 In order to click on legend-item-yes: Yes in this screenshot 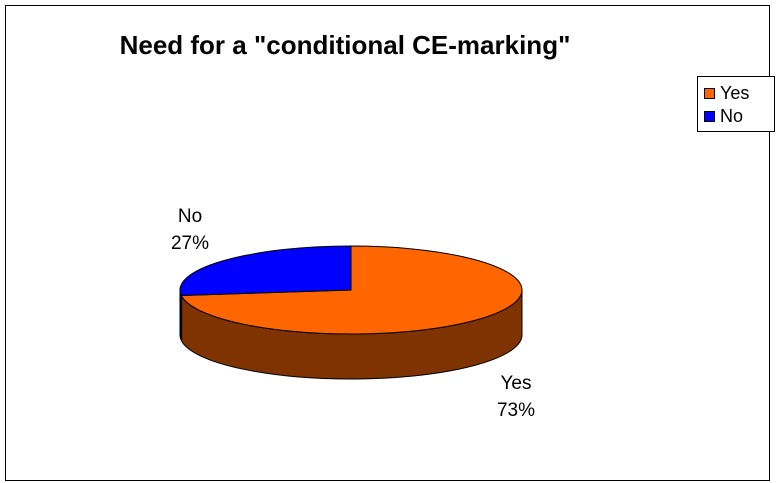, I will do `click(726, 93)`.